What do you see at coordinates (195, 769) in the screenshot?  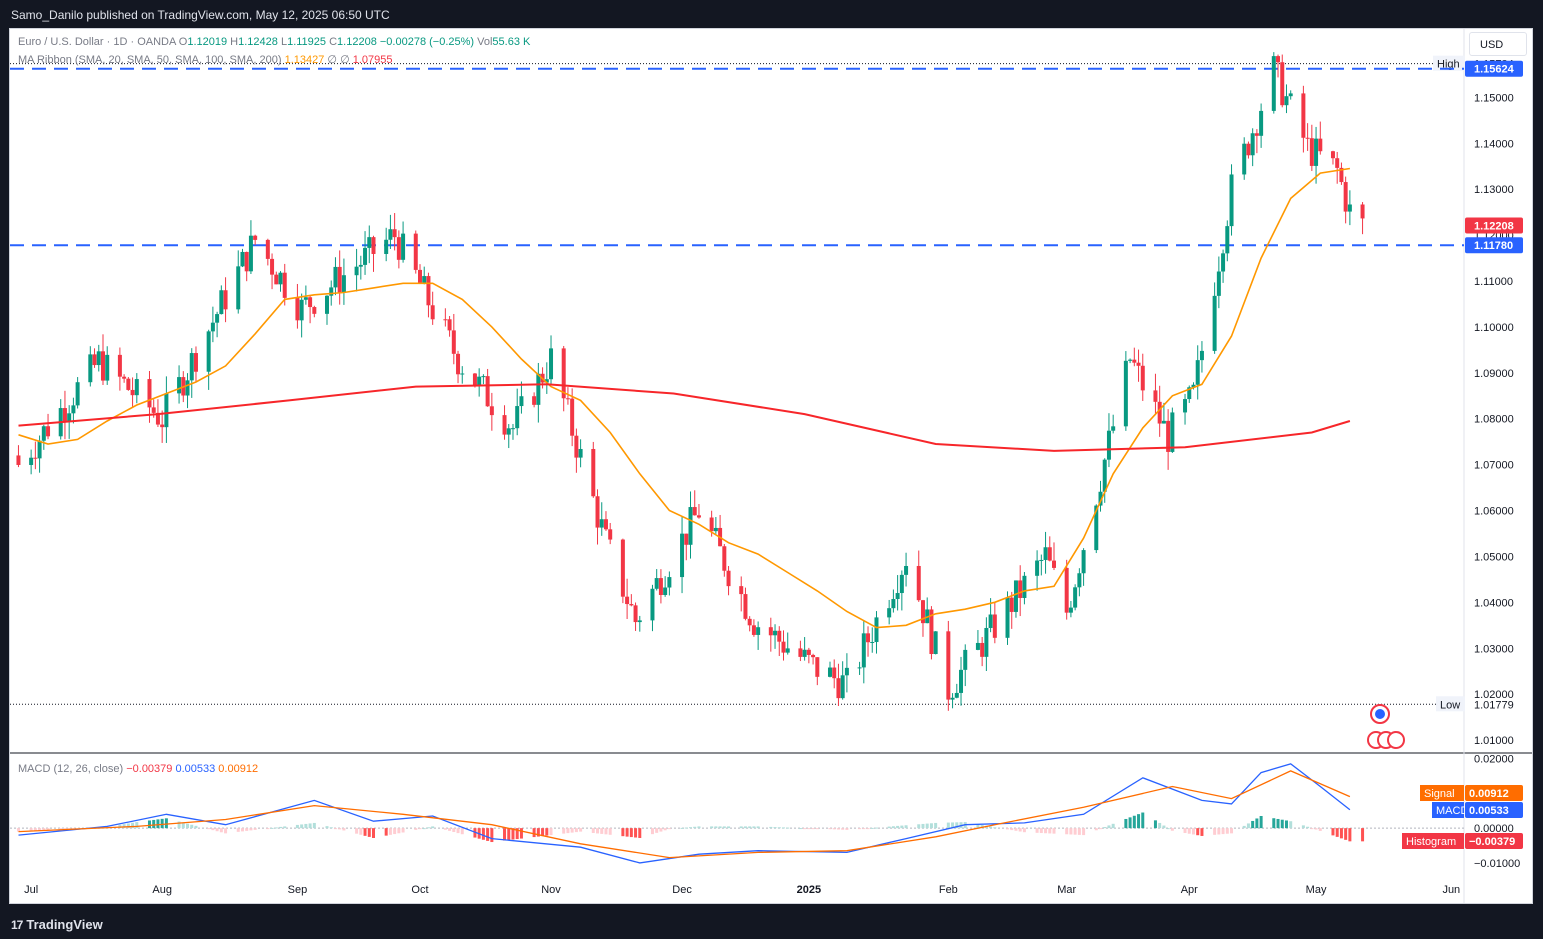 I see `macd-line-value: 0.00533` at bounding box center [195, 769].